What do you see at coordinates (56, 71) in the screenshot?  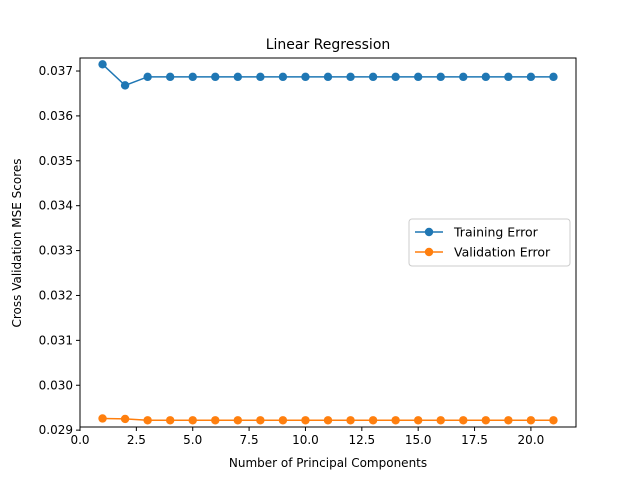 I see `y-tick-label: 0.037` at bounding box center [56, 71].